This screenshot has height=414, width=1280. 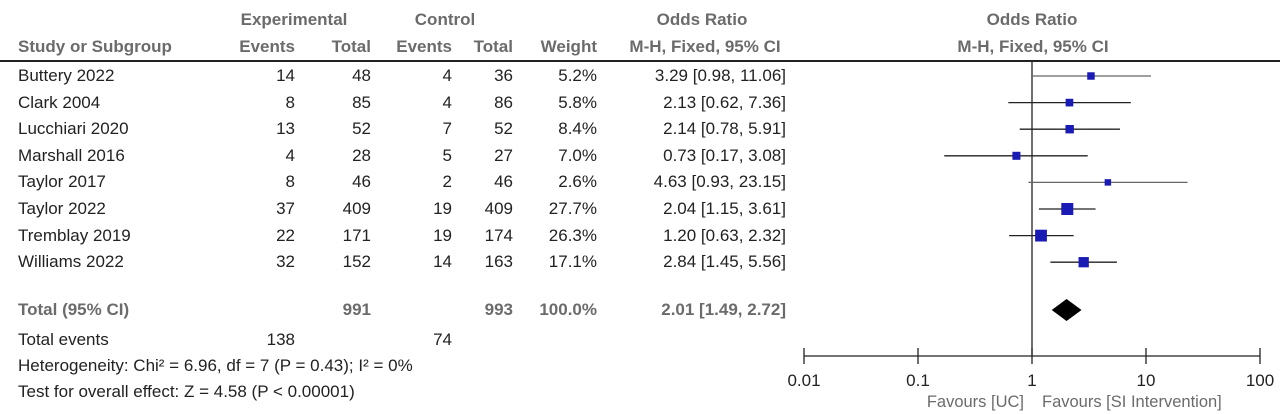 What do you see at coordinates (361, 129) in the screenshot?
I see `total-experimental-cell: 52` at bounding box center [361, 129].